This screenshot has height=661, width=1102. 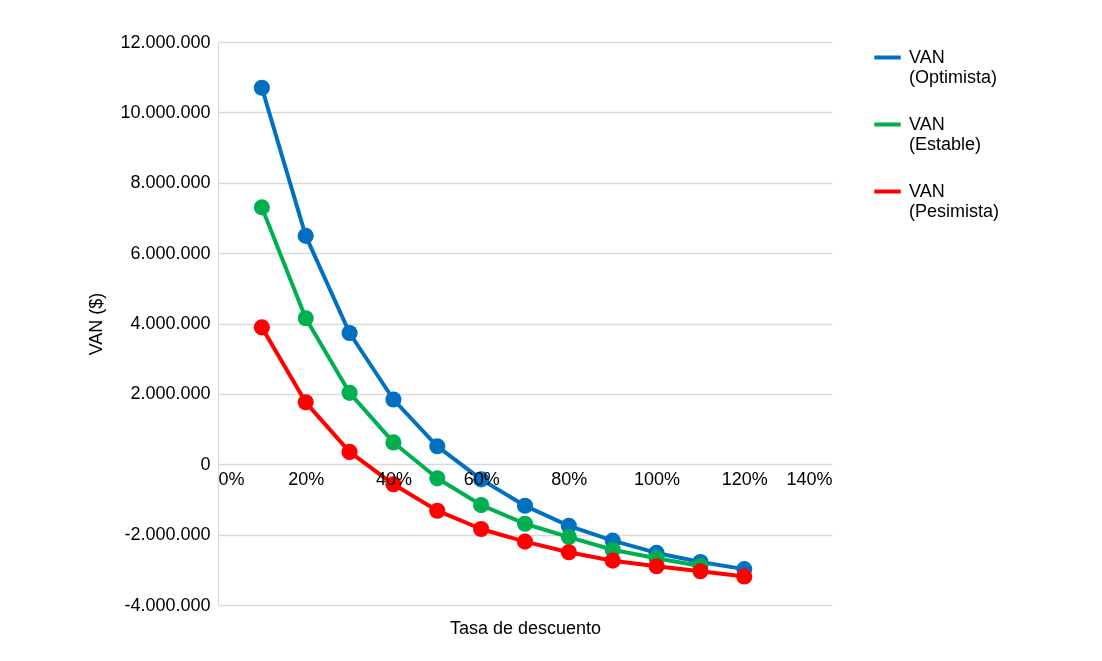 What do you see at coordinates (170, 323) in the screenshot?
I see `y-tick-label: 4.000.000` at bounding box center [170, 323].